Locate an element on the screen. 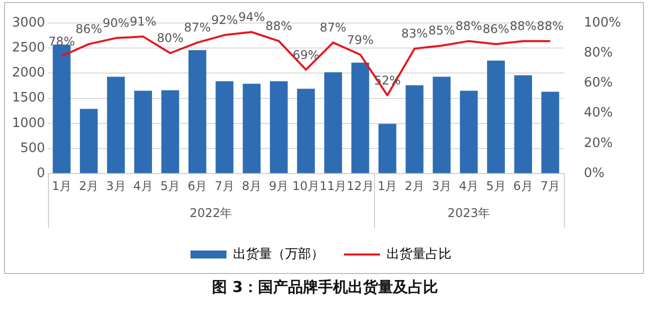 The height and width of the screenshot is (332, 650). data-label: 80% is located at coordinates (170, 38).